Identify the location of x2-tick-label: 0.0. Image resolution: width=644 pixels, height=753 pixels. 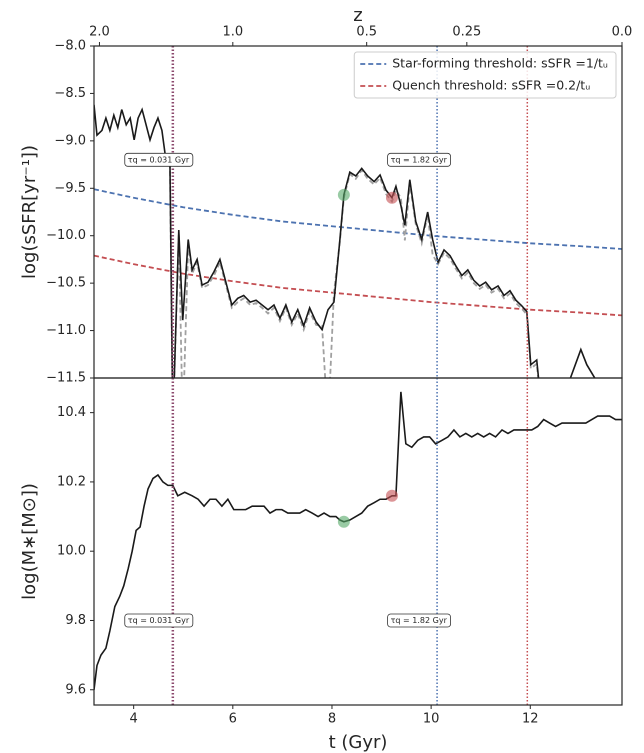
(622, 32).